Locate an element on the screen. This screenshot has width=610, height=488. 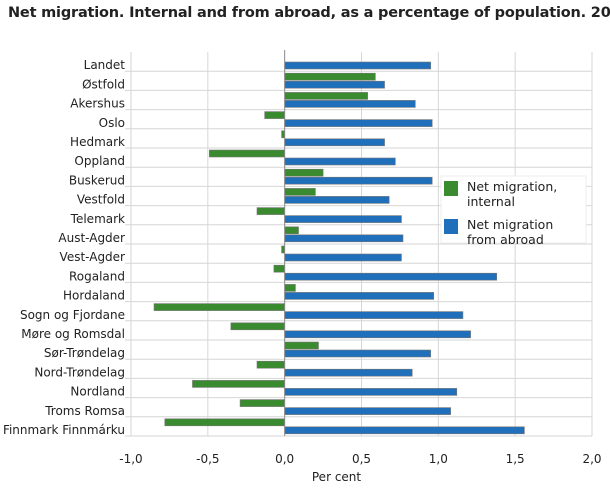
category-label: Buskerud is located at coordinates (97, 180).